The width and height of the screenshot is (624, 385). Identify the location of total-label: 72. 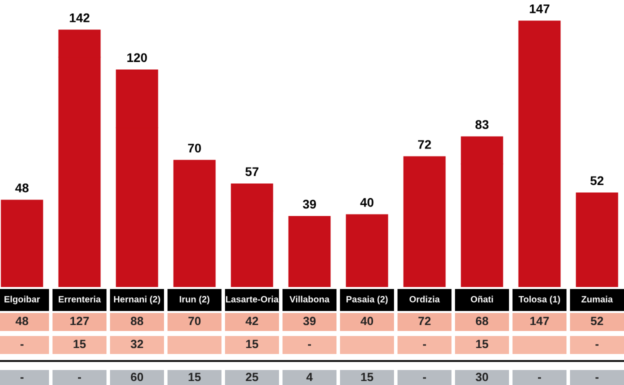
(424, 144).